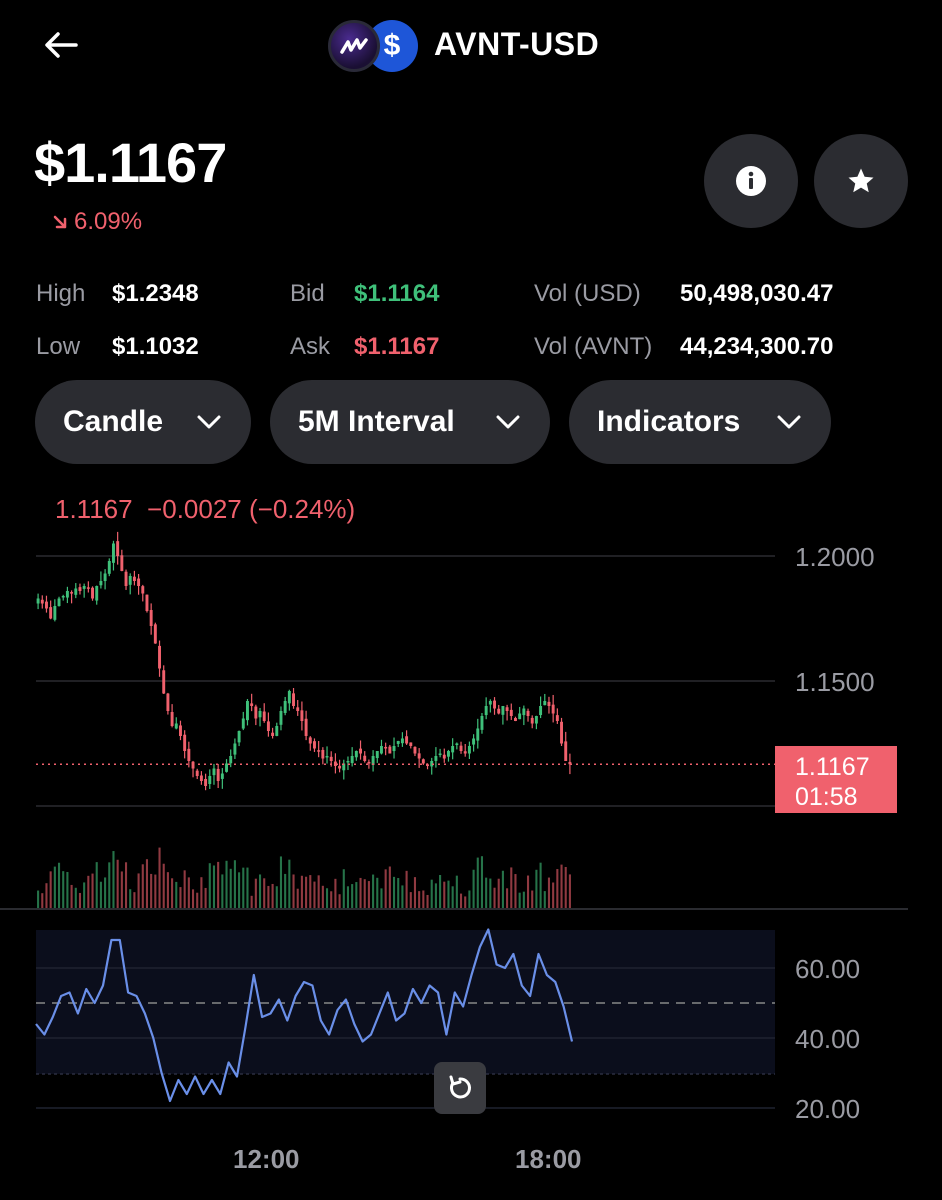 The image size is (942, 1200). I want to click on stat-low: Low, so click(58, 347).